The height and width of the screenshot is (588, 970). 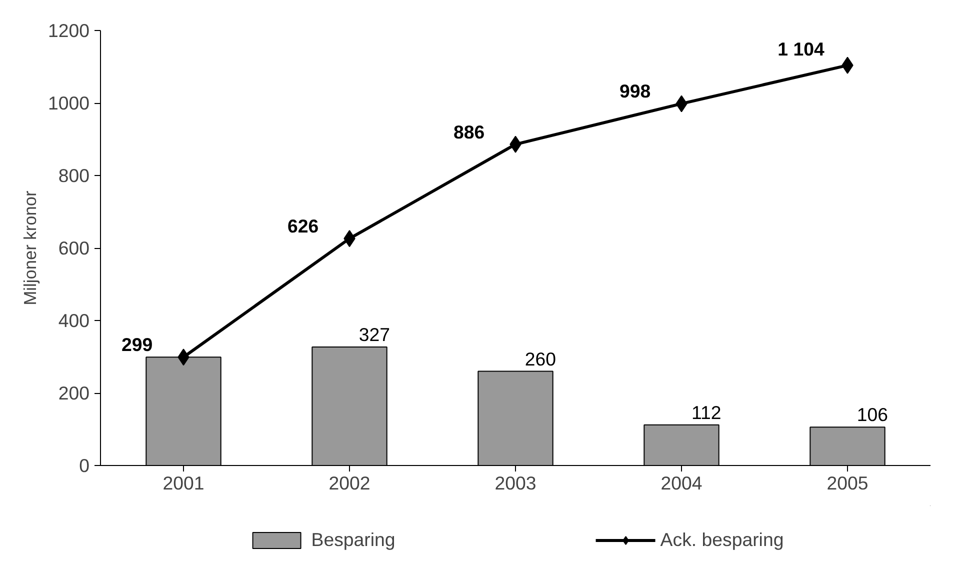 I want to click on y-tick-label: 400, so click(x=74, y=320).